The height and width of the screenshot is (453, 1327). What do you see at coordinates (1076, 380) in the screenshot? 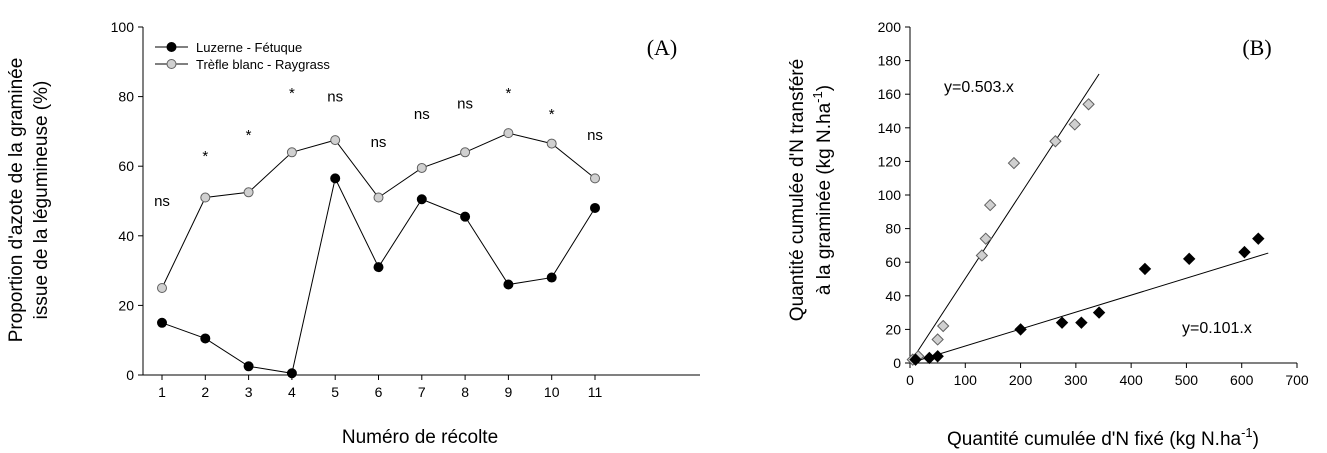
I see `x-tick-label: 300` at bounding box center [1076, 380].